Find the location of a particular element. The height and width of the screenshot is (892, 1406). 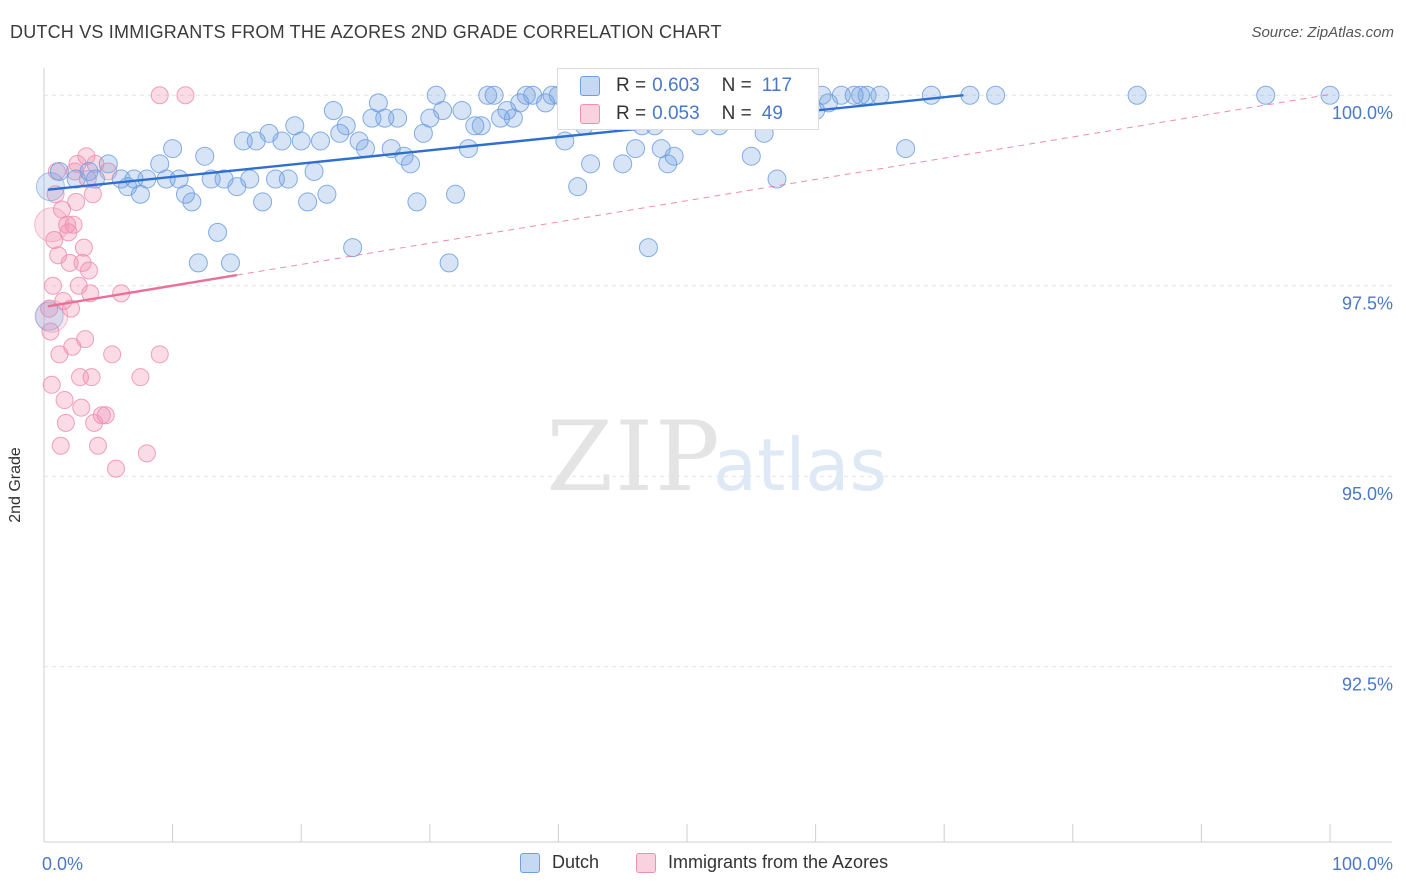

bottom-legend: Dutch Immigrants from the Azores is located at coordinates (703, 865).